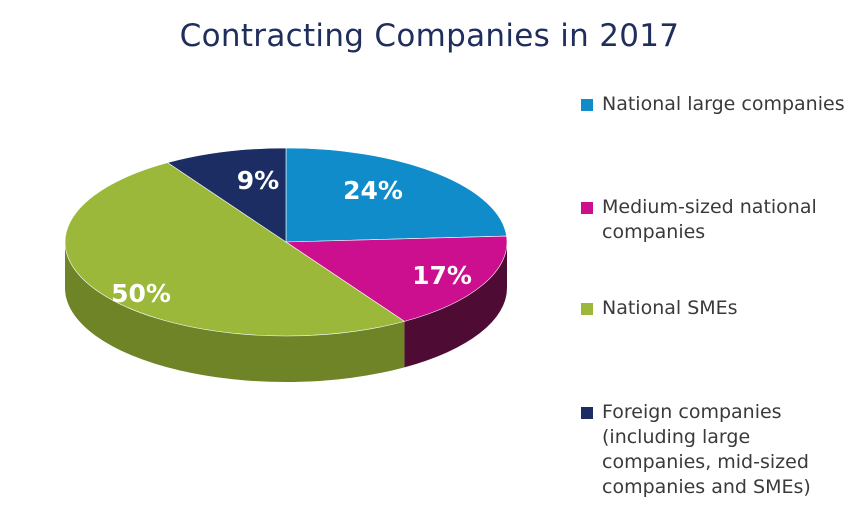 This screenshot has width=859, height=515. What do you see at coordinates (670, 308) in the screenshot?
I see `legend-label-national-smes: National SMEs` at bounding box center [670, 308].